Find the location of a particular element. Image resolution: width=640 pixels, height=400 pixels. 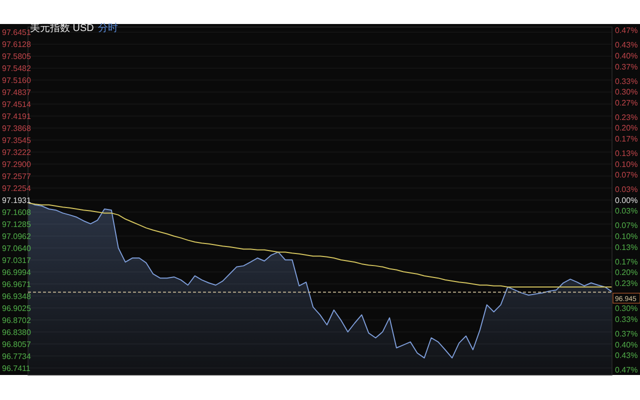

y-tick-label: 97.0962 is located at coordinates (17, 237).